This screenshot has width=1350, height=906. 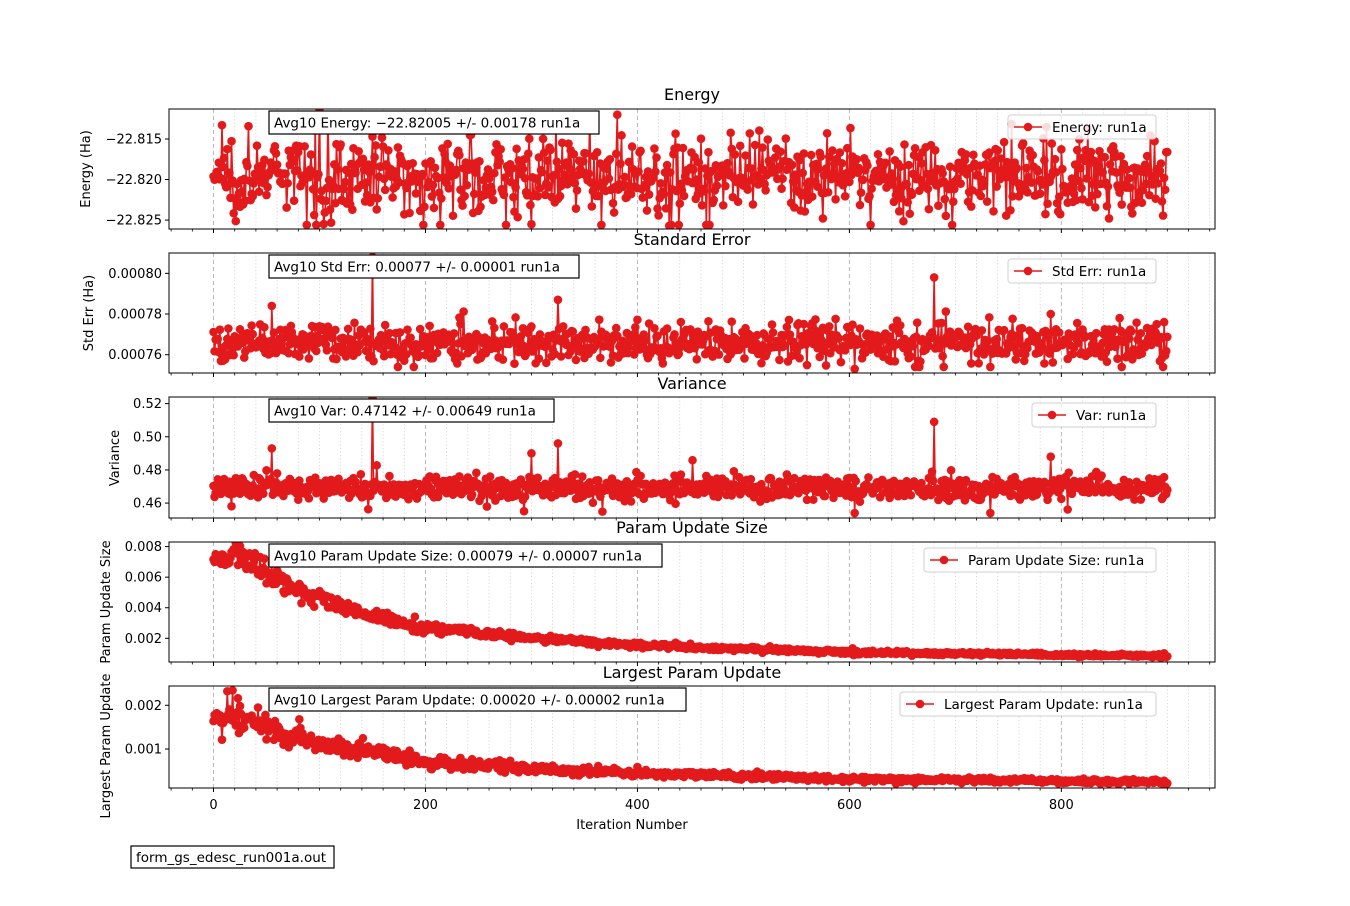 What do you see at coordinates (692, 94) in the screenshot?
I see `panel-title: Energy` at bounding box center [692, 94].